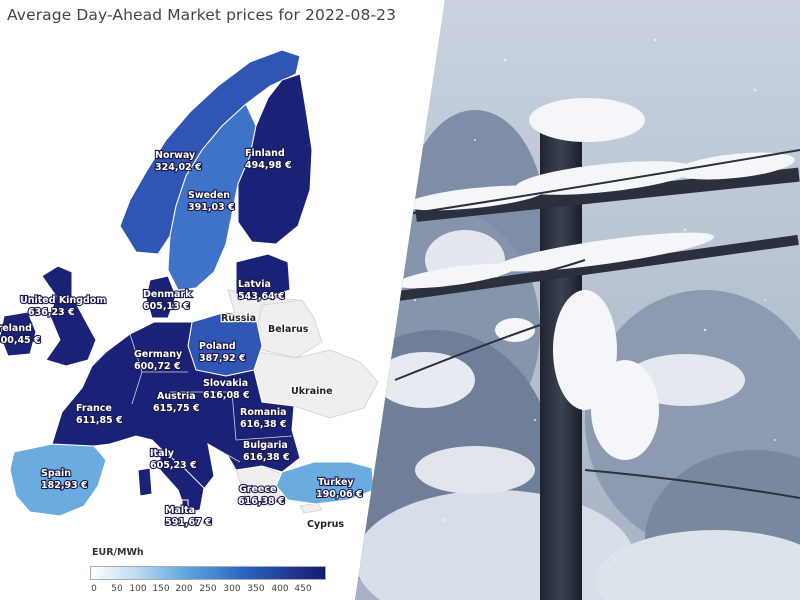 The width and height of the screenshot is (800, 600). Describe the element at coordinates (225, 383) in the screenshot. I see `label-slovakia-name: Slovakia` at that location.